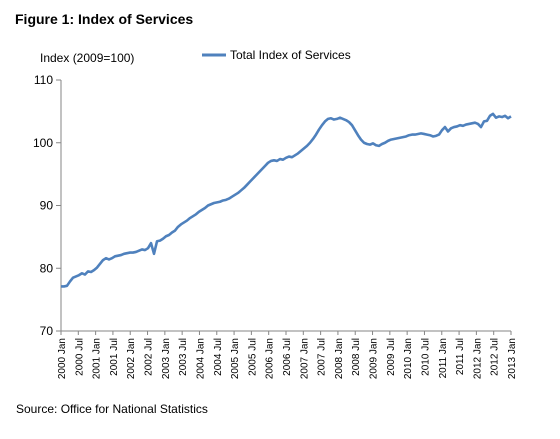 The height and width of the screenshot is (439, 560). What do you see at coordinates (443, 358) in the screenshot?
I see `x-tick-label: 2011 Jan` at bounding box center [443, 358].